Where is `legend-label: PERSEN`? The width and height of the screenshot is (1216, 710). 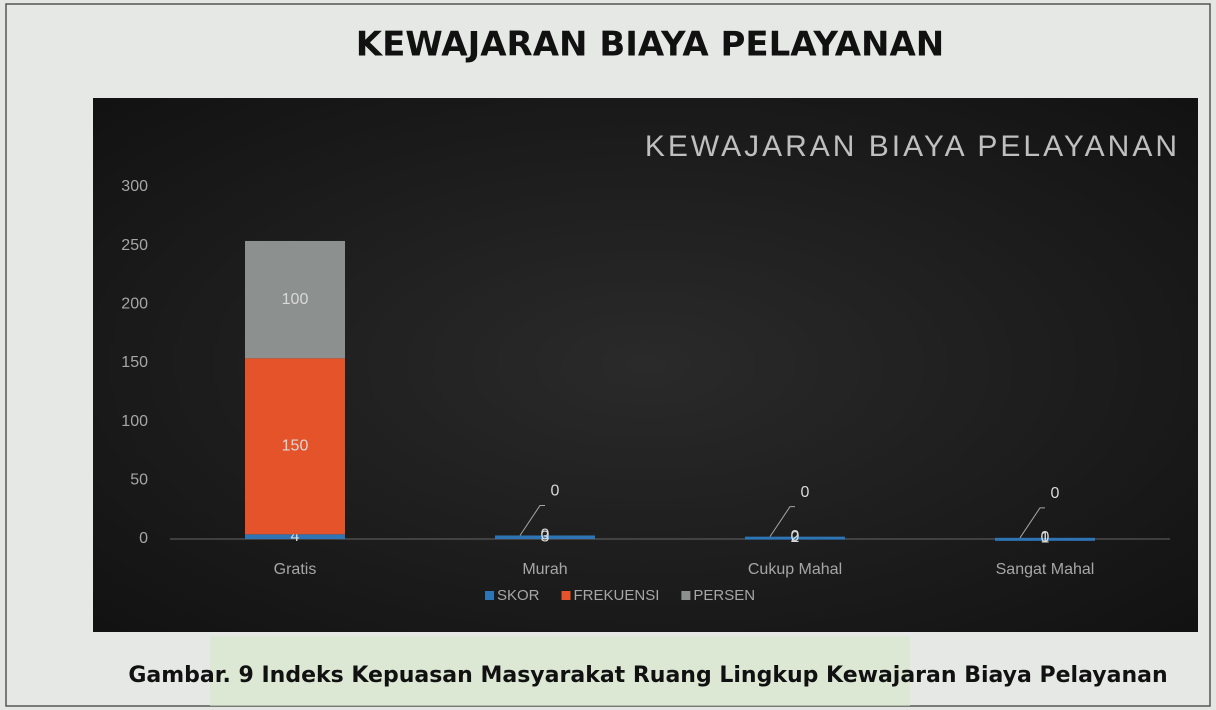
legend-label: PERSEN is located at coordinates (724, 595).